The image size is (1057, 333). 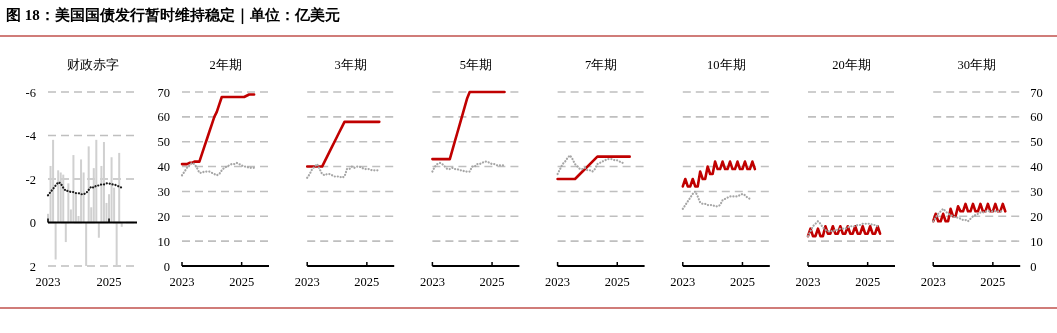 I want to click on y-tick-label: -6, so click(x=30, y=92).